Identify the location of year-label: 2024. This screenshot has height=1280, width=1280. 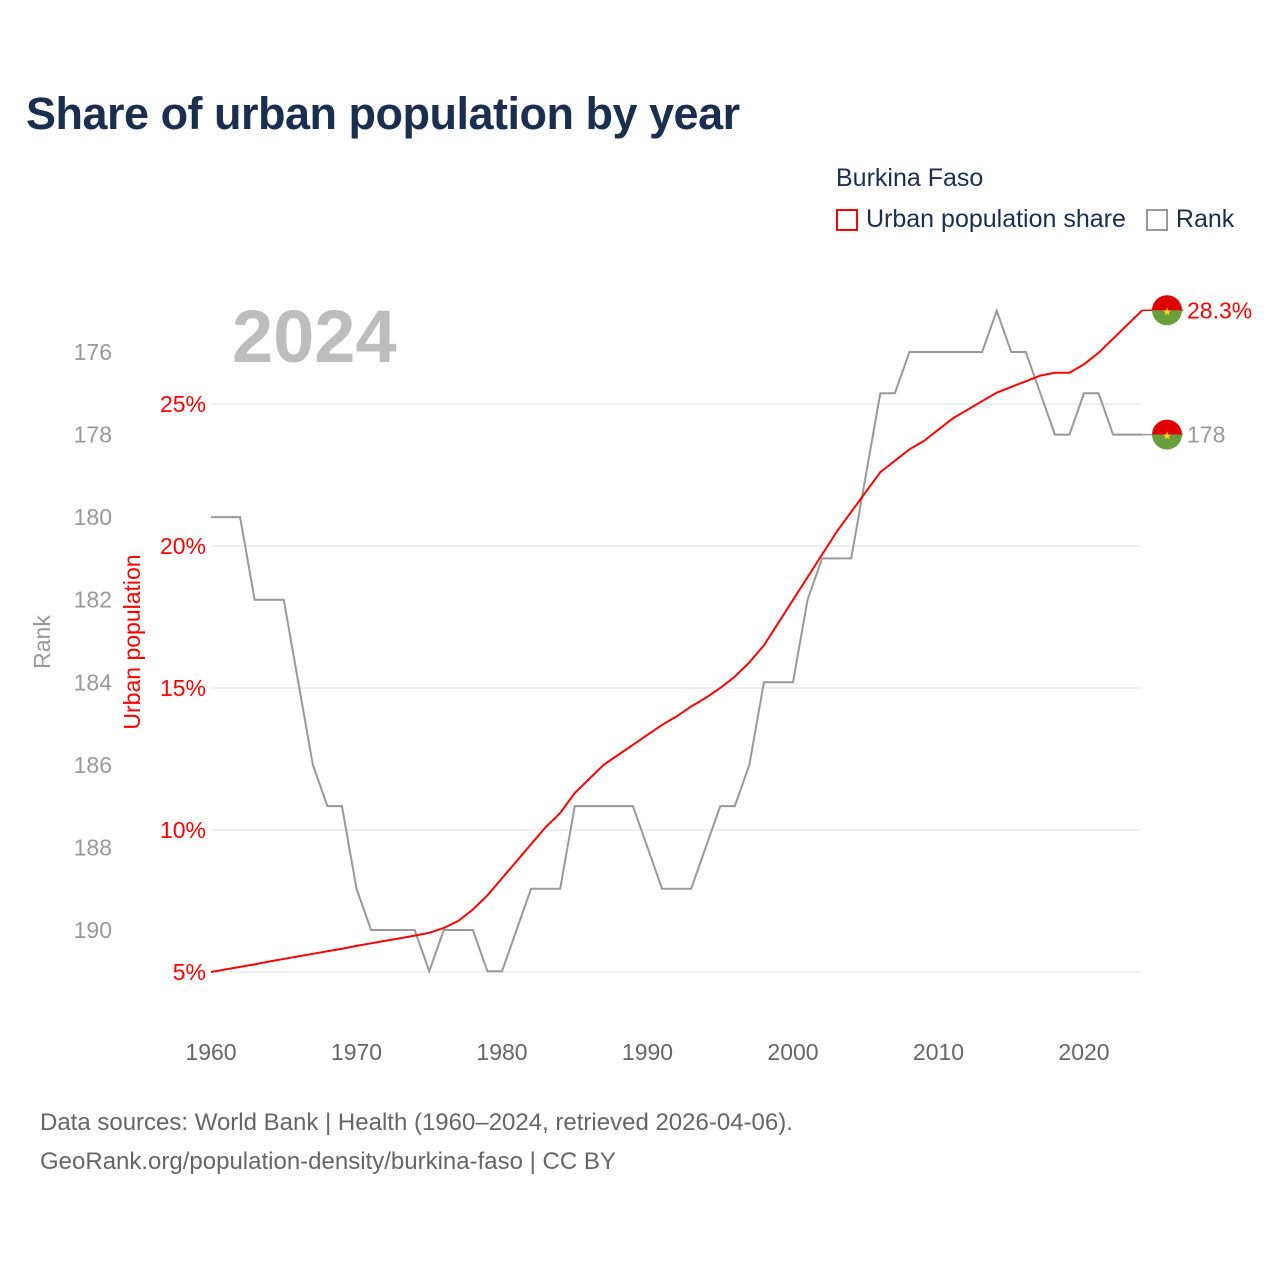
(314, 336).